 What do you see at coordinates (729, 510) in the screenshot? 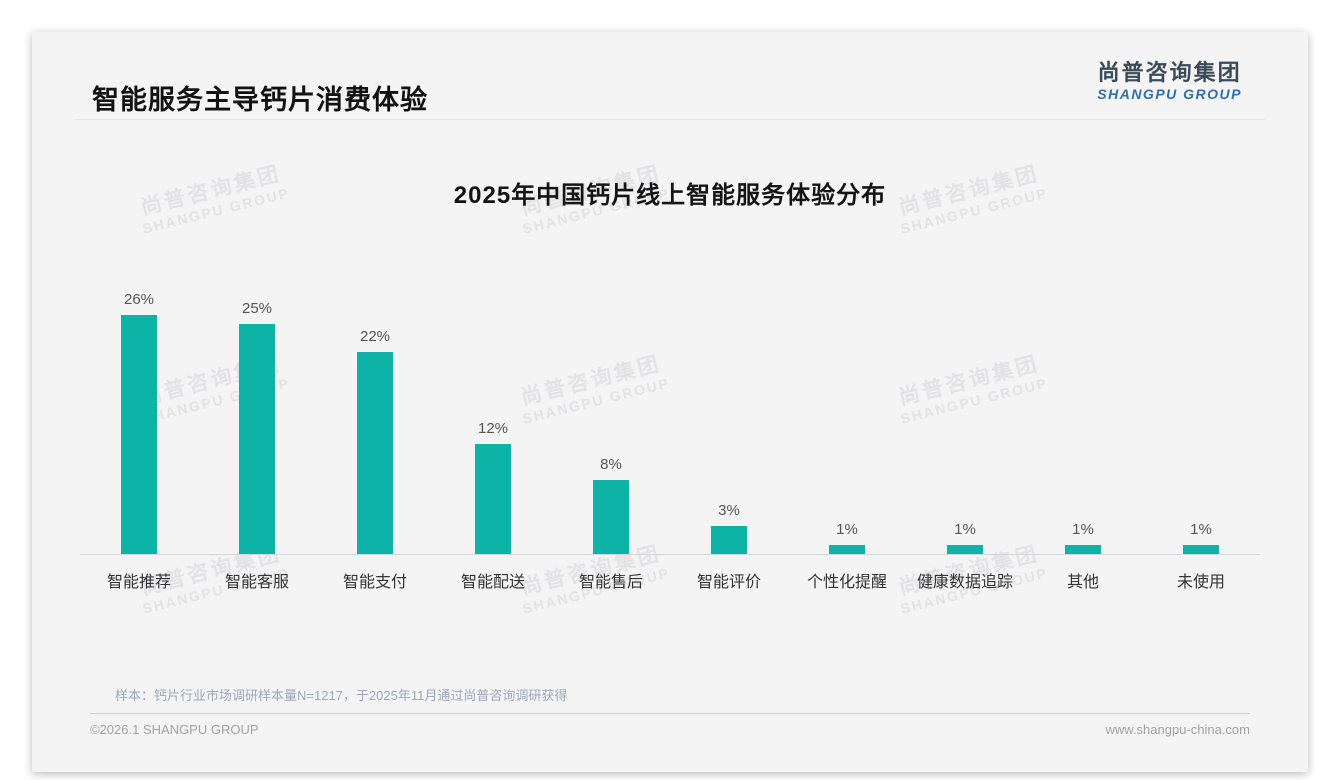
I see `bar-value-label: 3%` at bounding box center [729, 510].